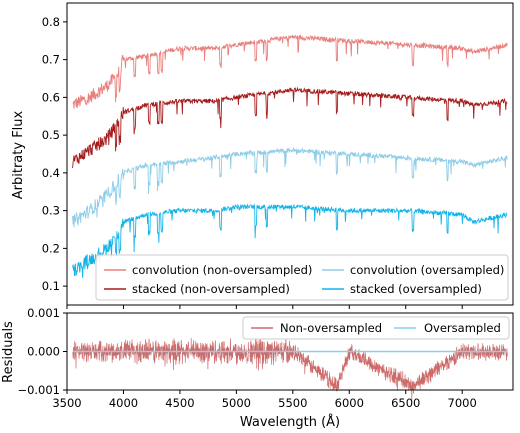  What do you see at coordinates (331, 328) in the screenshot?
I see `legend-label-non-oversampled: Non-oversampled` at bounding box center [331, 328].